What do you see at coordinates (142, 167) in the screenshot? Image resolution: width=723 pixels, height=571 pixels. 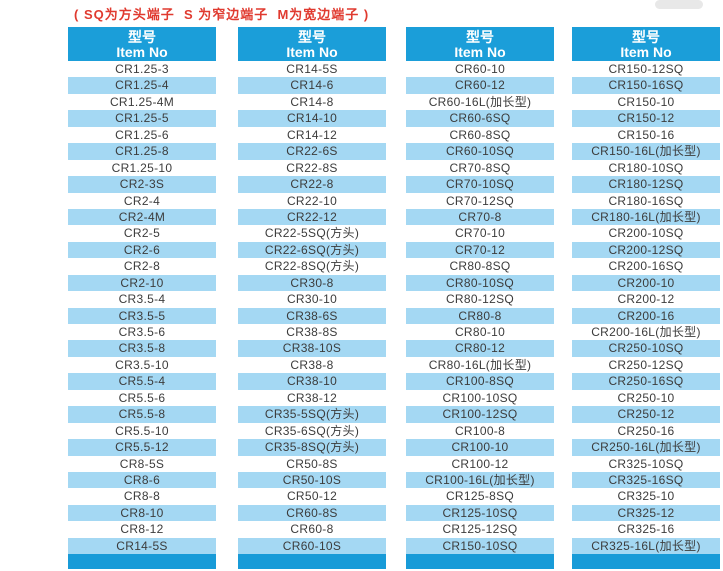 I see `item-cell: CR1.25-10` at bounding box center [142, 167].